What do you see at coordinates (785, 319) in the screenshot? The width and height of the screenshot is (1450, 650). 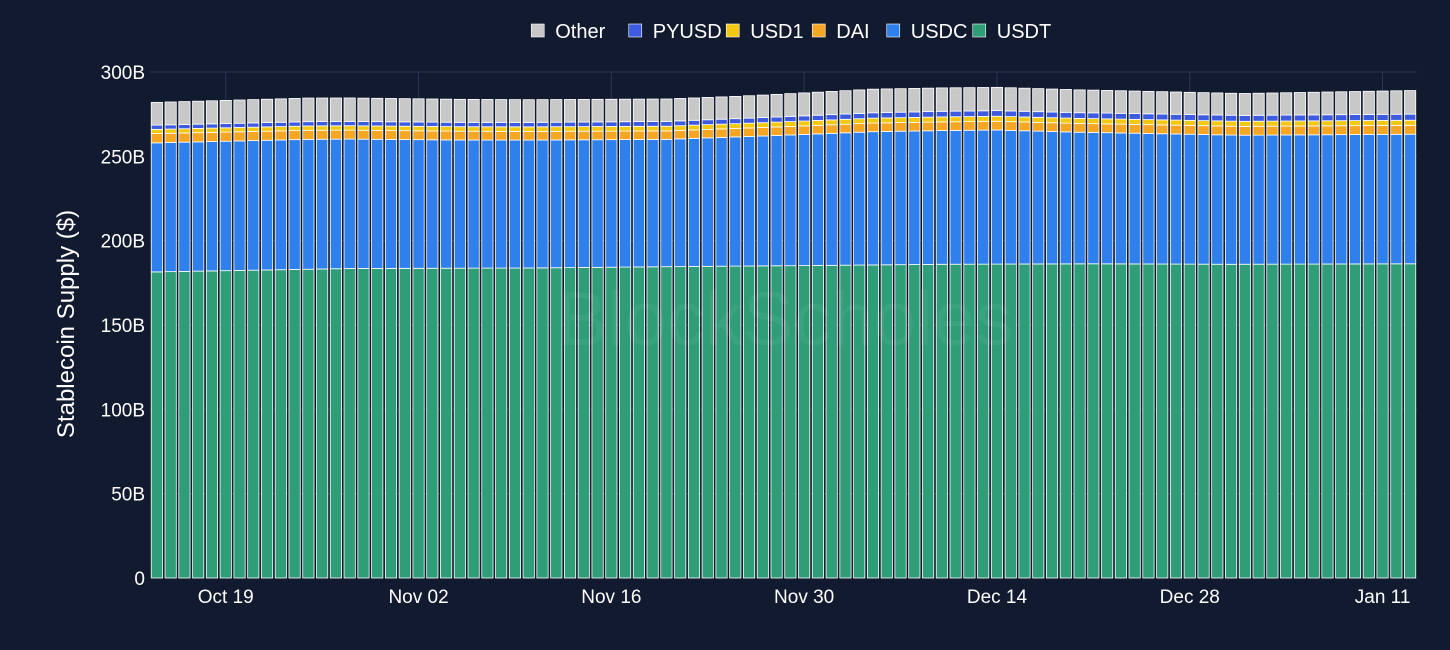 I see `watermark: BlockScholes` at bounding box center [785, 319].